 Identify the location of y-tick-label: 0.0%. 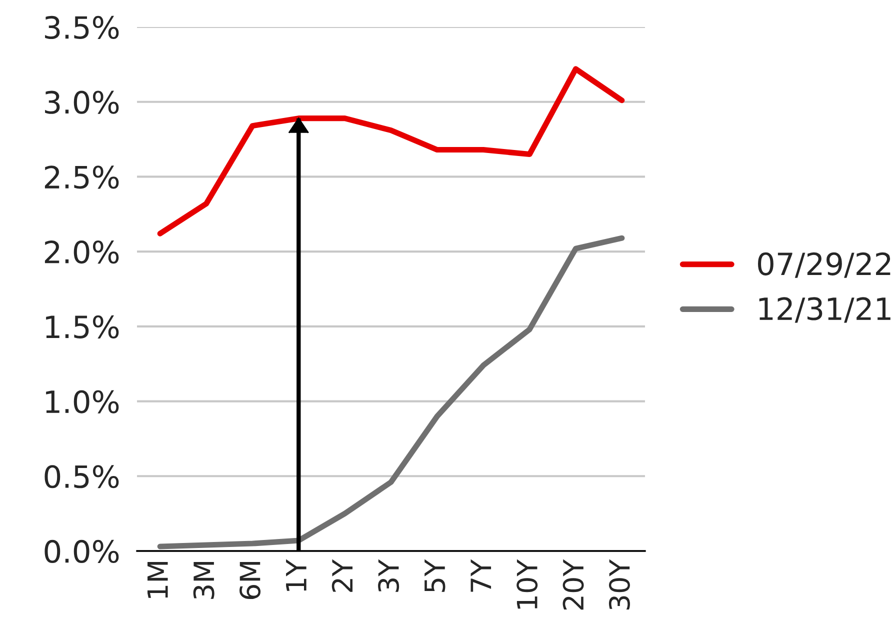
(81, 552).